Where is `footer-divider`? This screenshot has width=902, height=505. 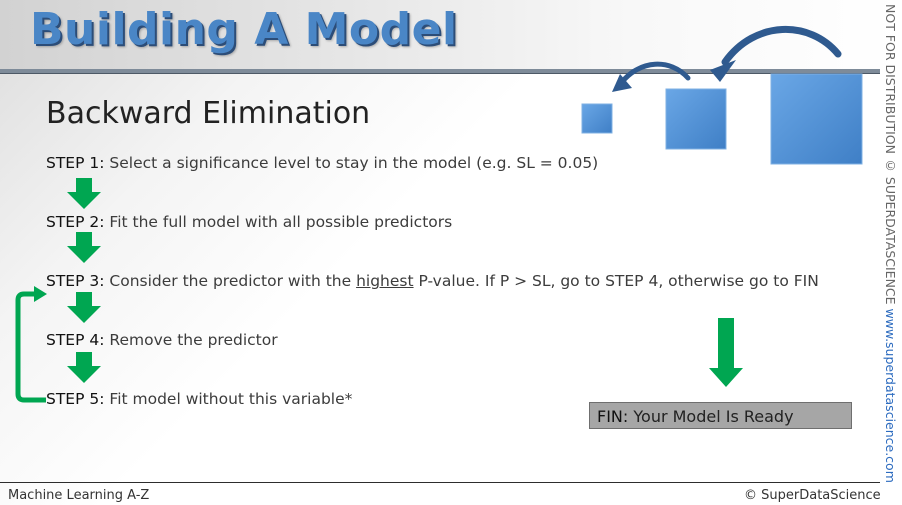 footer-divider is located at coordinates (440, 482).